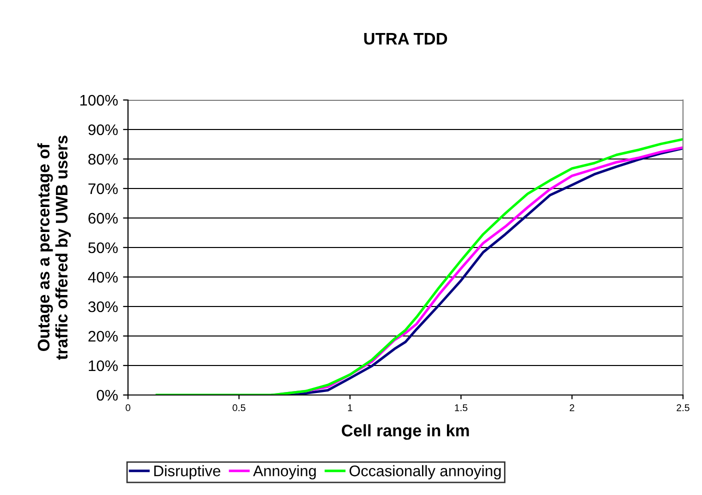 The height and width of the screenshot is (495, 702). What do you see at coordinates (405, 432) in the screenshot?
I see `x-axis-title: Cell range in km` at bounding box center [405, 432].